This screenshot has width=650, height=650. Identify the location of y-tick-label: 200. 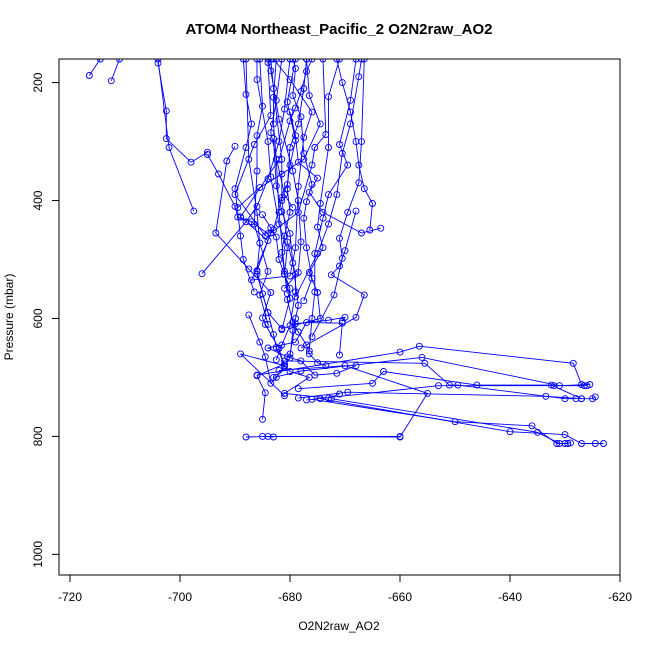
(38, 82).